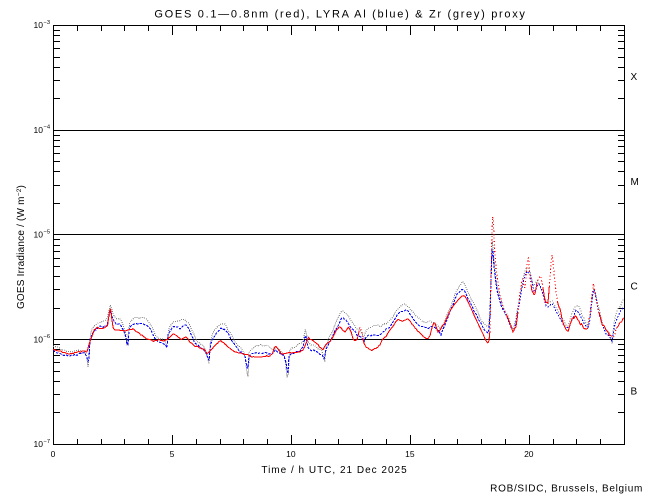 The image size is (650, 500). I want to click on svg-text: −3, so click(47, 23).